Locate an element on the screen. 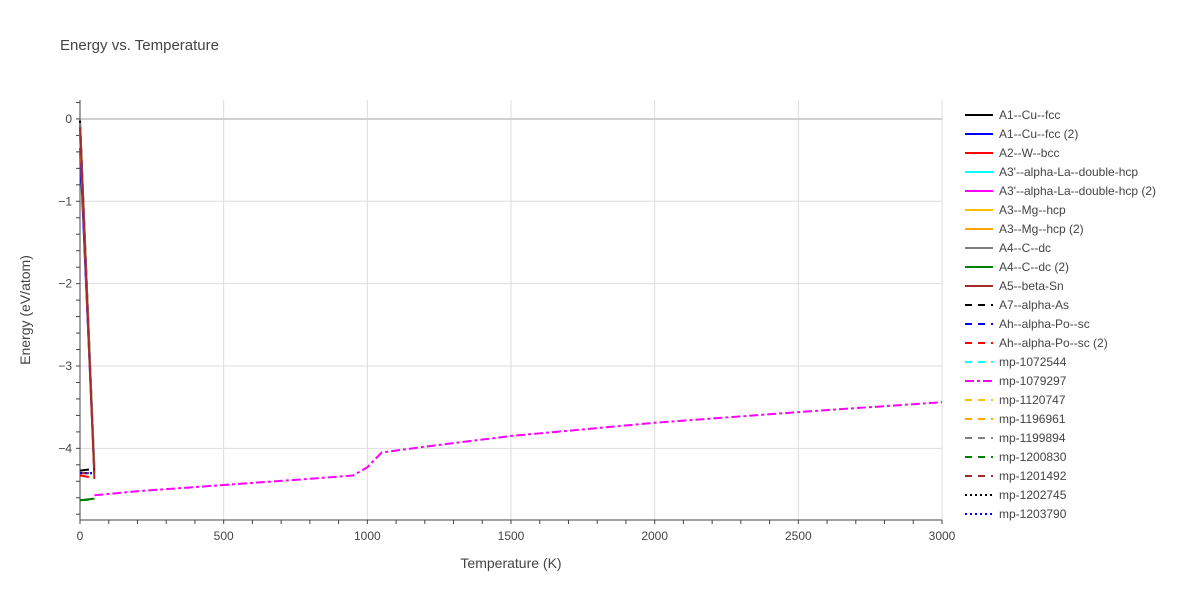 This screenshot has height=600, width=1200. x-tick-label: 1500 is located at coordinates (511, 536).